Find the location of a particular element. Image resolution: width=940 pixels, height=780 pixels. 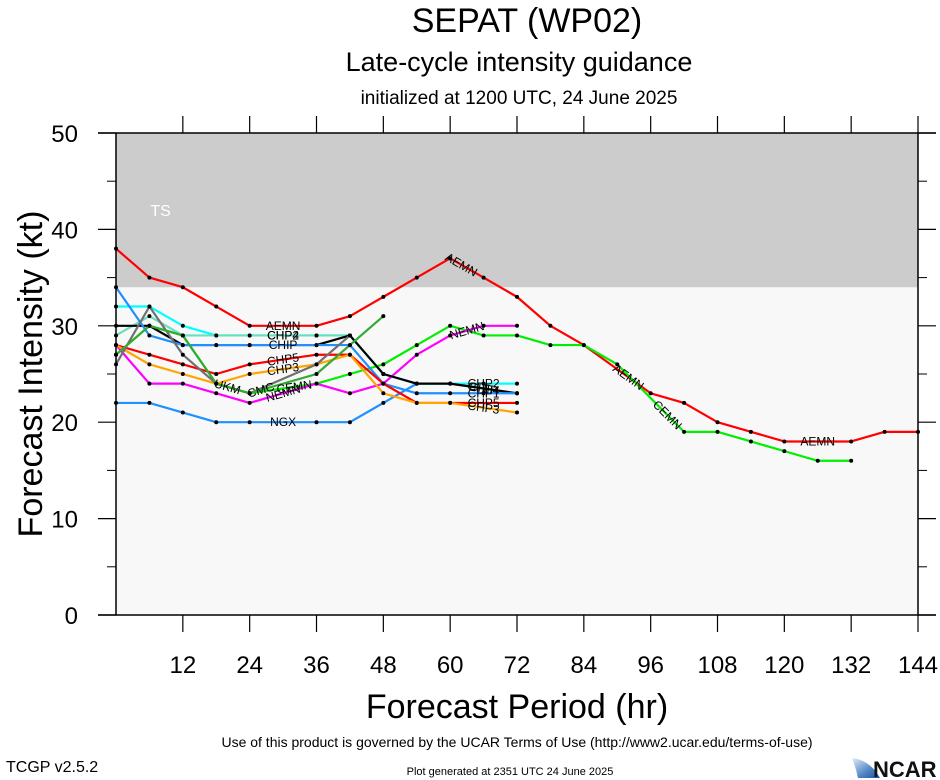

series-label-chip: CHIP is located at coordinates (283, 345).